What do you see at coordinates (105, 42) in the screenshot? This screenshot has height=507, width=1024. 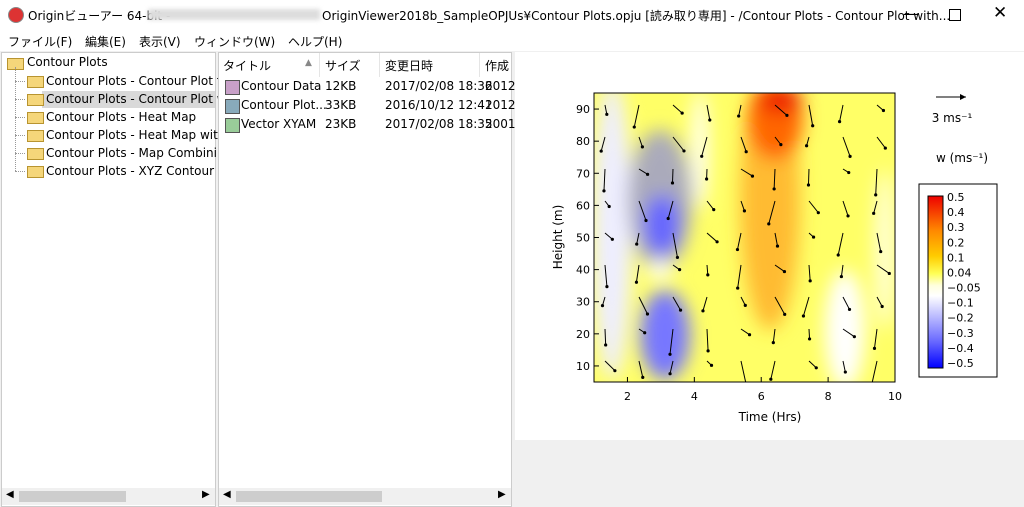 I see `menu-item: 編集(E)` at bounding box center [105, 42].